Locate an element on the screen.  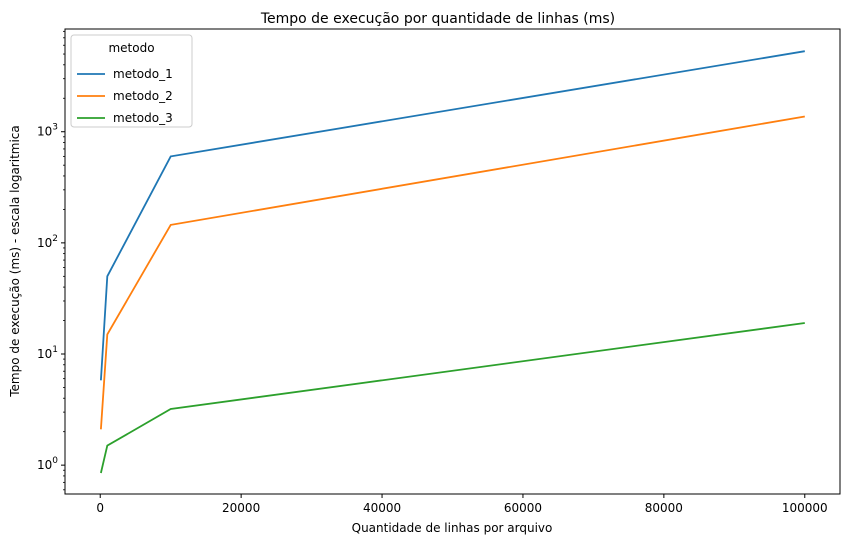
legend-title: metodo is located at coordinates (131, 48).